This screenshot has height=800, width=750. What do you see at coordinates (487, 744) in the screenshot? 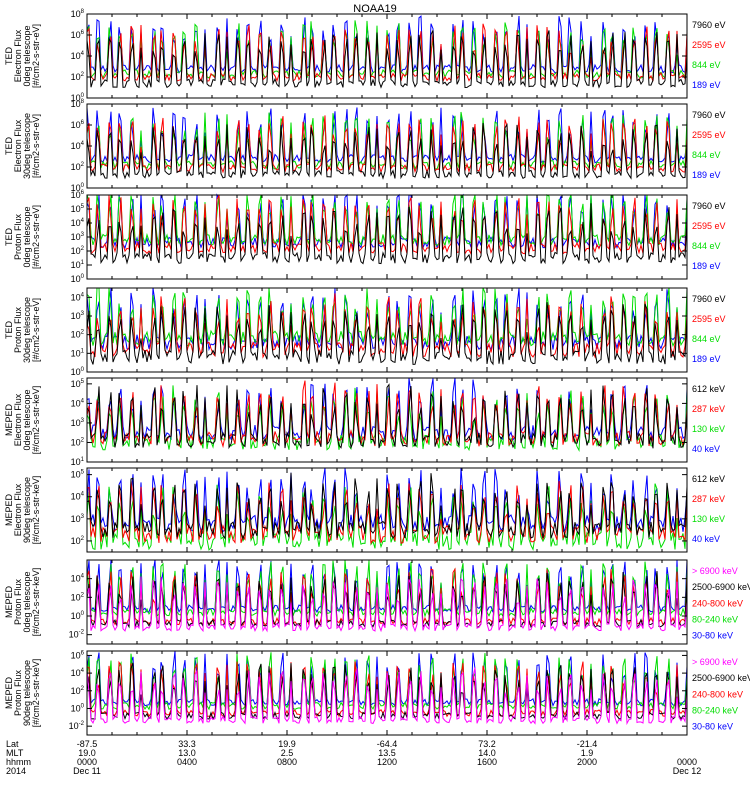
I see `x-tick-label: 73.2` at bounding box center [487, 744].